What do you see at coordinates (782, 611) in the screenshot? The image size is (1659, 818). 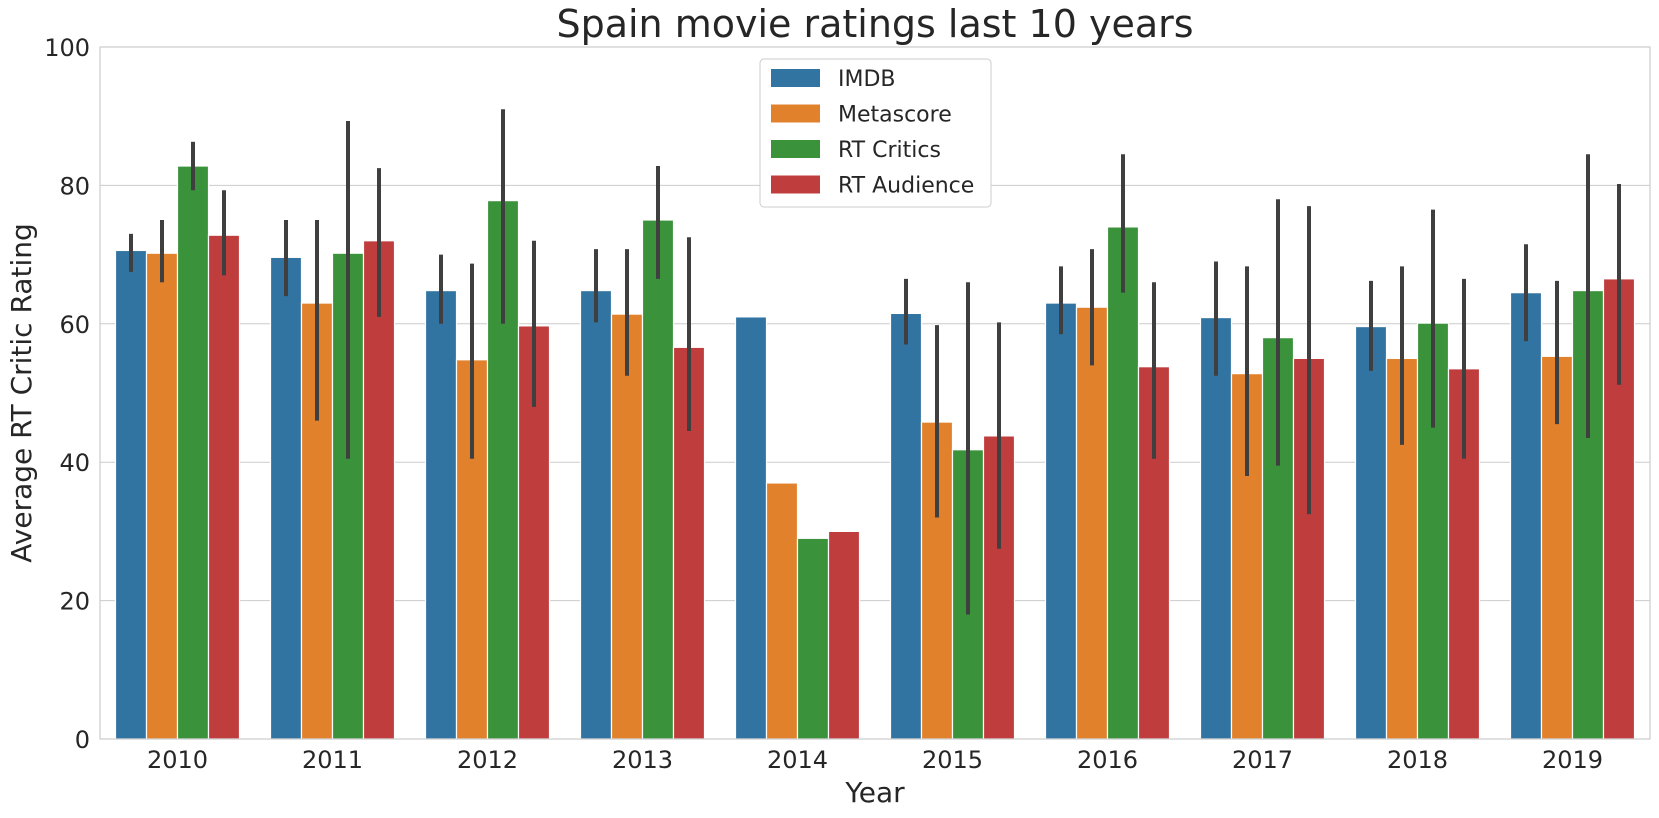 I see `bar-metascore-2014` at bounding box center [782, 611].